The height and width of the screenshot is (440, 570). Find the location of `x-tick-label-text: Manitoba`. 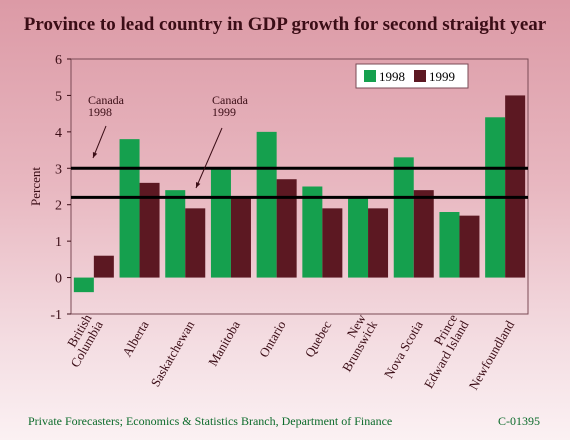

x-tick-label-text: Manitoba is located at coordinates (224, 343).